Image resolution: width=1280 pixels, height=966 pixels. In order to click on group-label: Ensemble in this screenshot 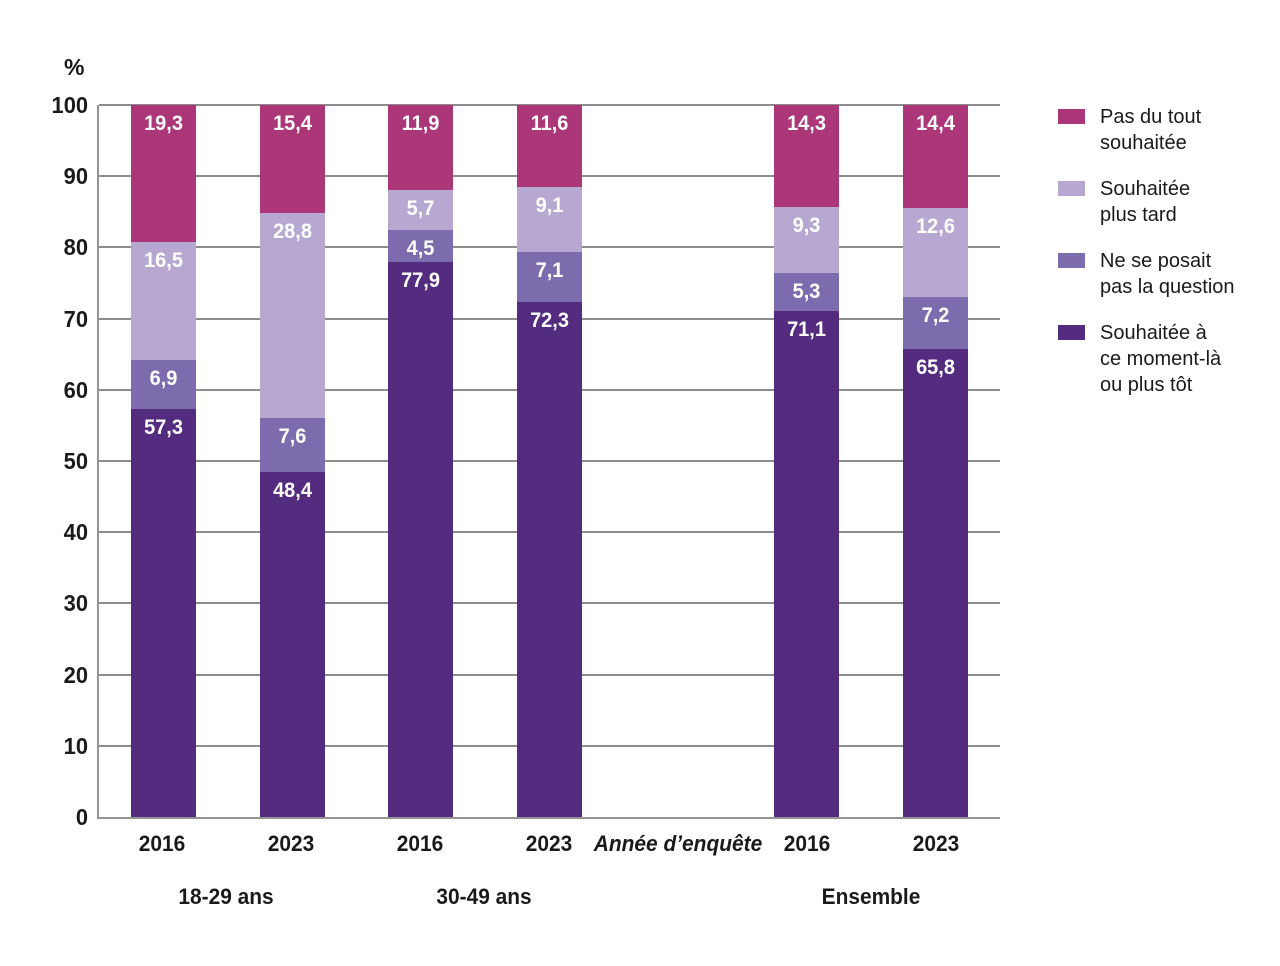, I will do `click(871, 896)`.